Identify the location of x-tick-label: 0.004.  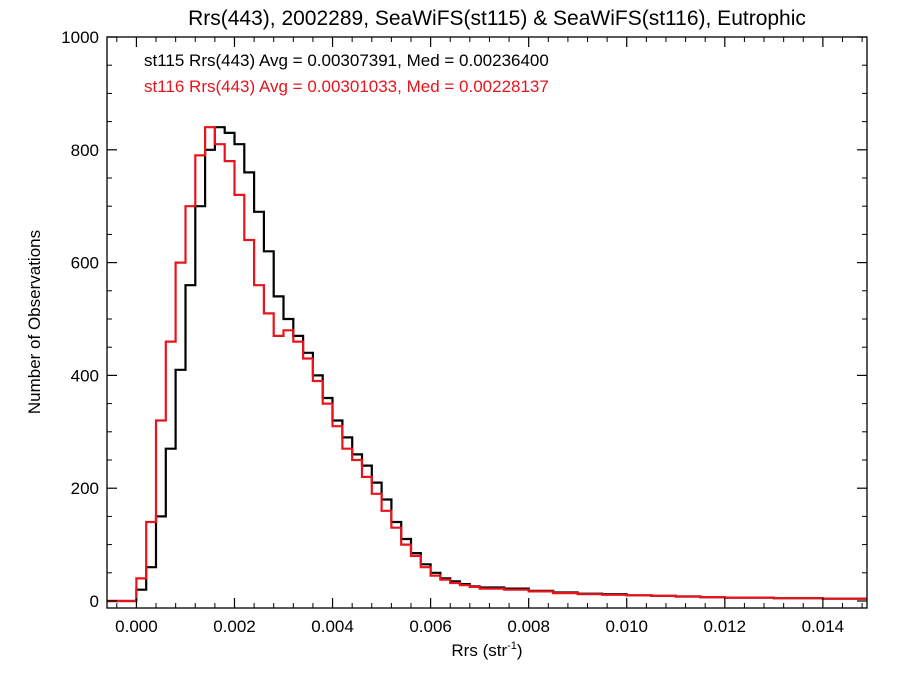
(332, 626).